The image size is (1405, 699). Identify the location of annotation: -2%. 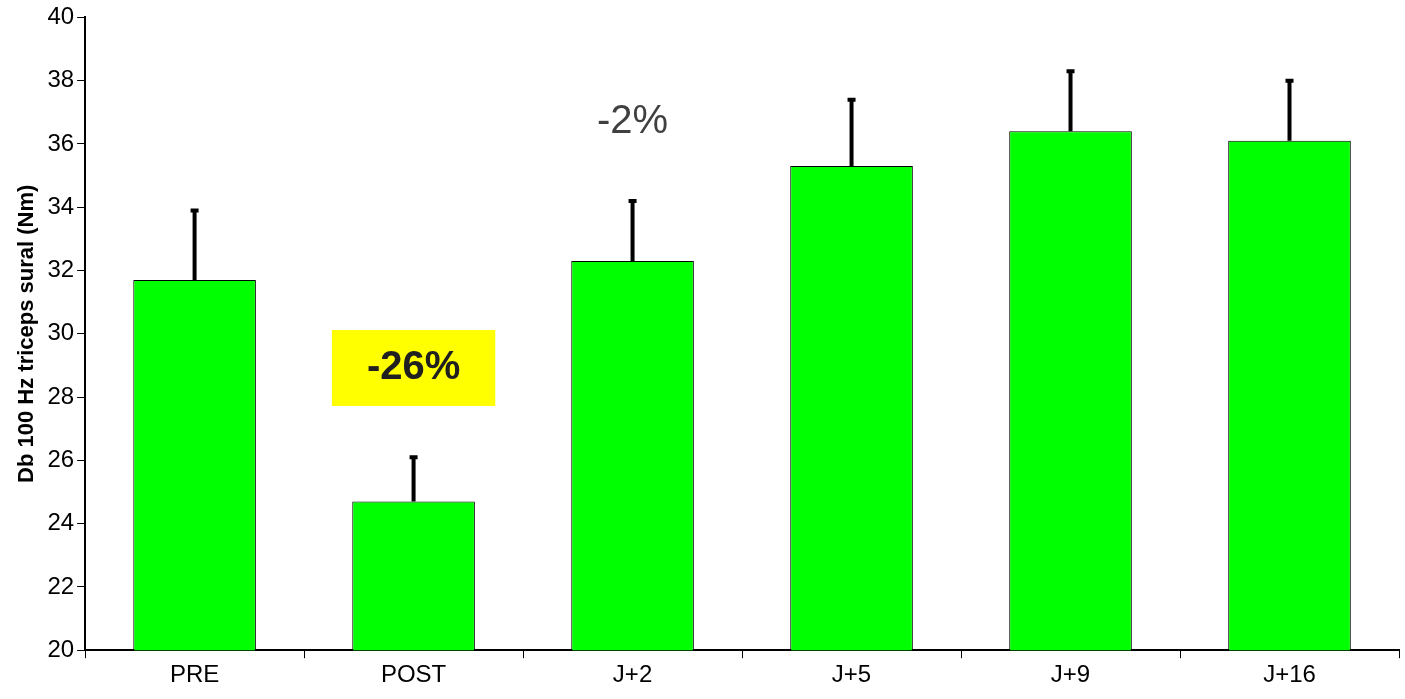
(632, 119).